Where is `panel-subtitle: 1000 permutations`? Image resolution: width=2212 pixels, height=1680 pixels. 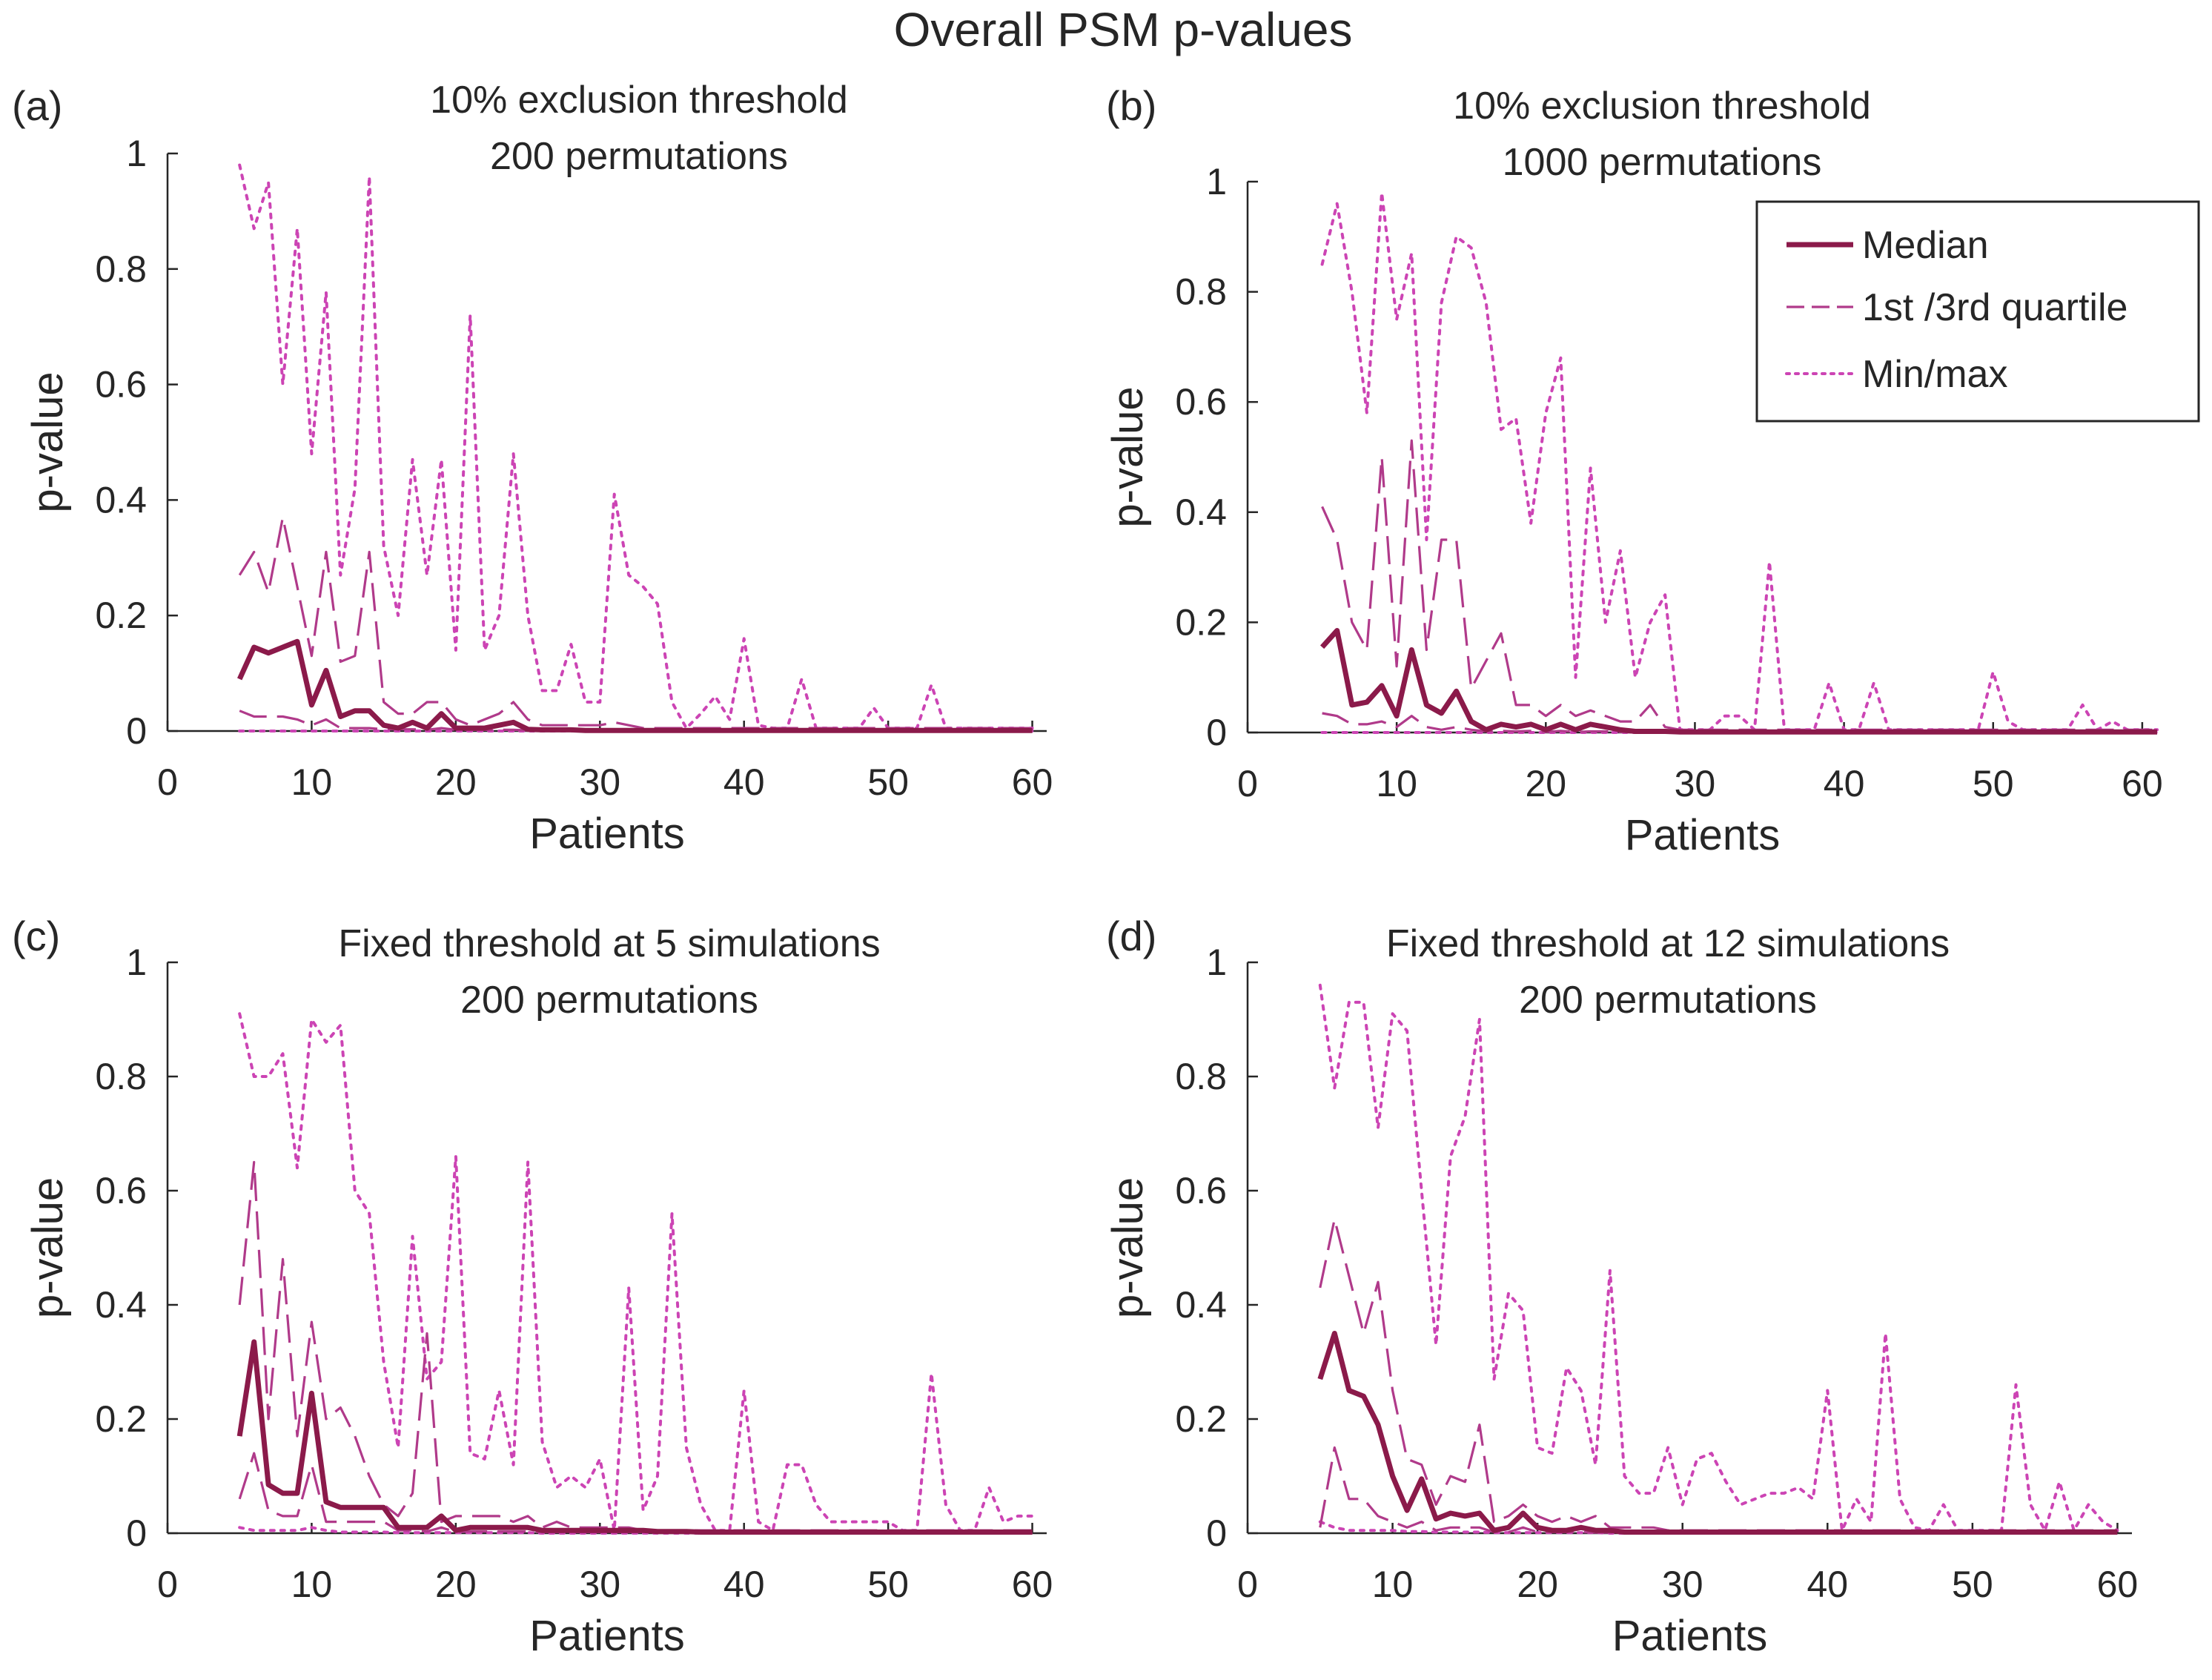 panel-subtitle: 1000 permutations is located at coordinates (1663, 162).